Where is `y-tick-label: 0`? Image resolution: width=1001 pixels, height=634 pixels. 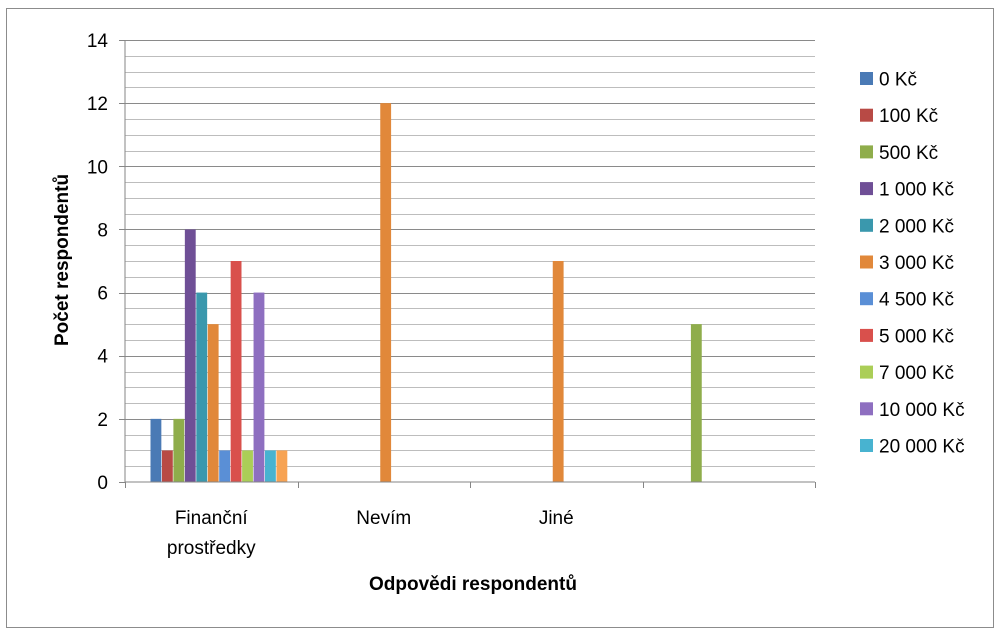
y-tick-label: 0 is located at coordinates (102, 483).